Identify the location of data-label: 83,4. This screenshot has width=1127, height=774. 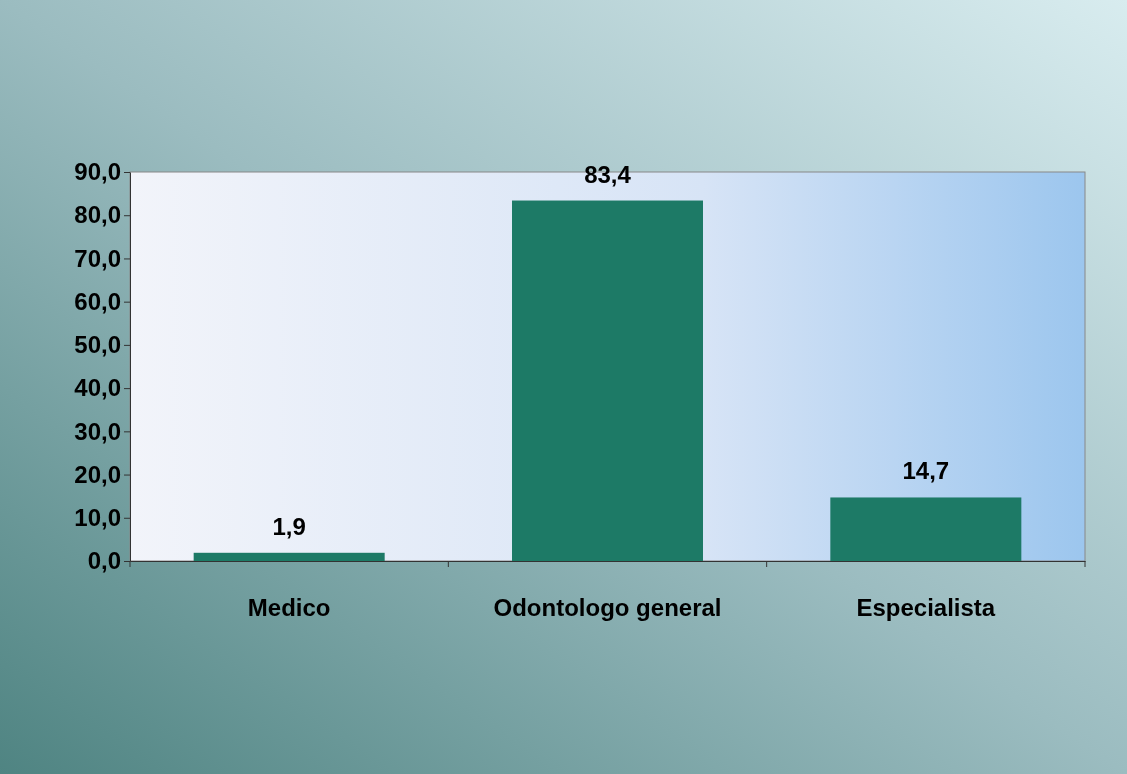
(608, 174).